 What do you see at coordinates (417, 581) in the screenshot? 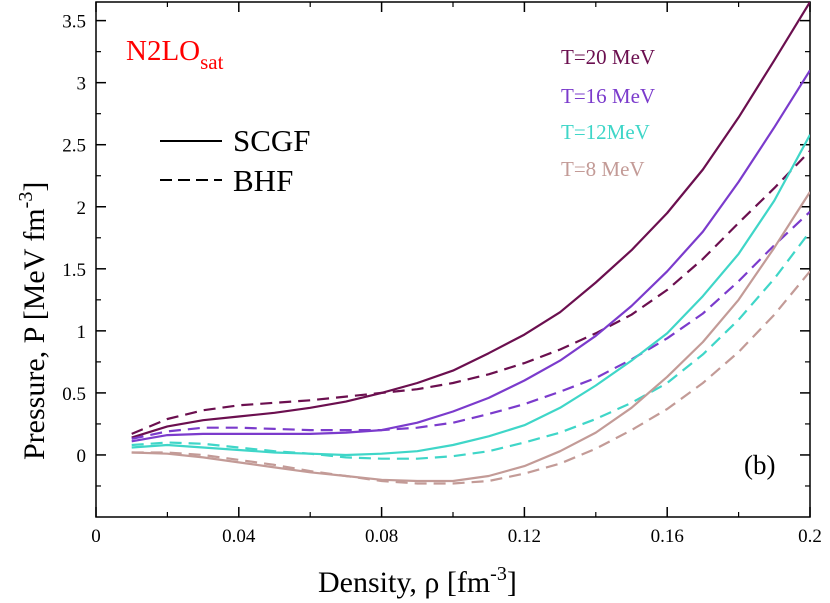
I see `x-axis-title: Density, ρ [fm-3]` at bounding box center [417, 581].